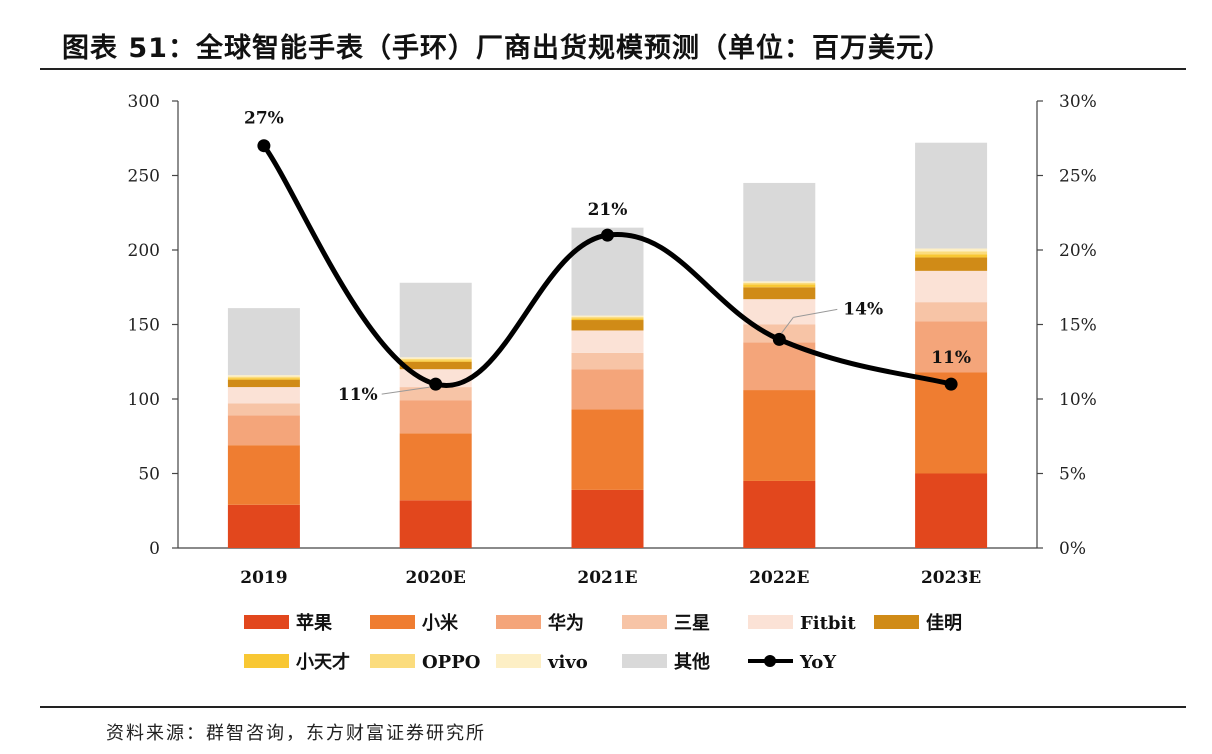 This screenshot has width=1212, height=754. I want to click on y-tick-label: 50, so click(149, 475).